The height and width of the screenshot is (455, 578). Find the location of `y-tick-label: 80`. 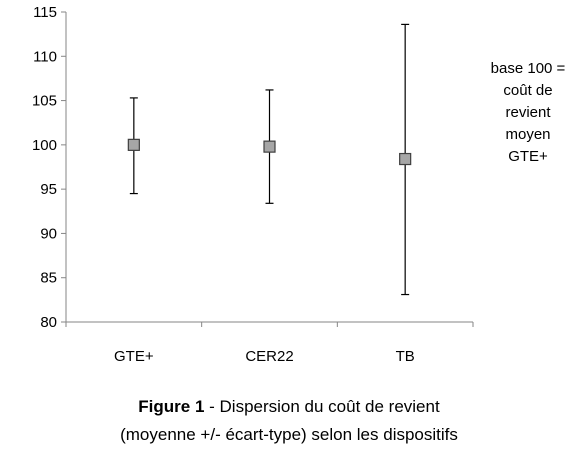

y-tick-label: 80 is located at coordinates (48, 322).